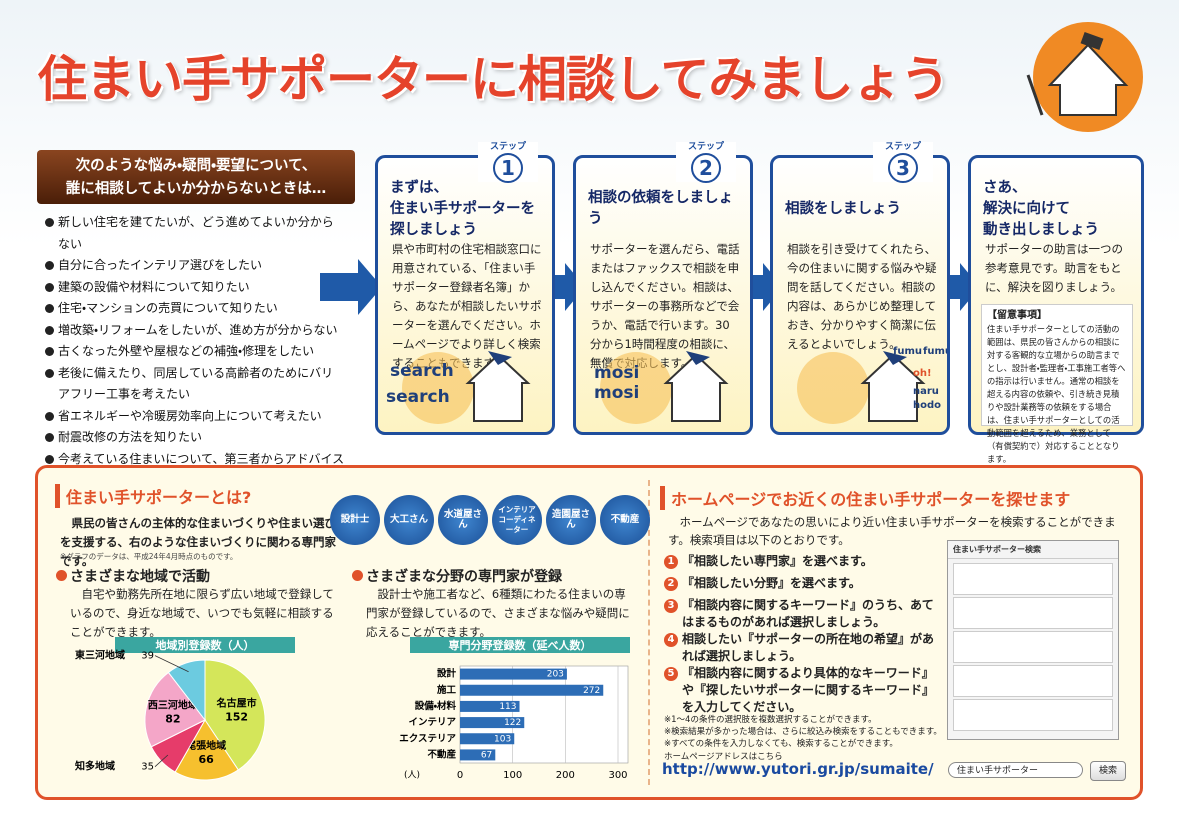 This screenshot has height=821, width=1179. I want to click on search-box: 住まい手サポーター, so click(1015, 770).